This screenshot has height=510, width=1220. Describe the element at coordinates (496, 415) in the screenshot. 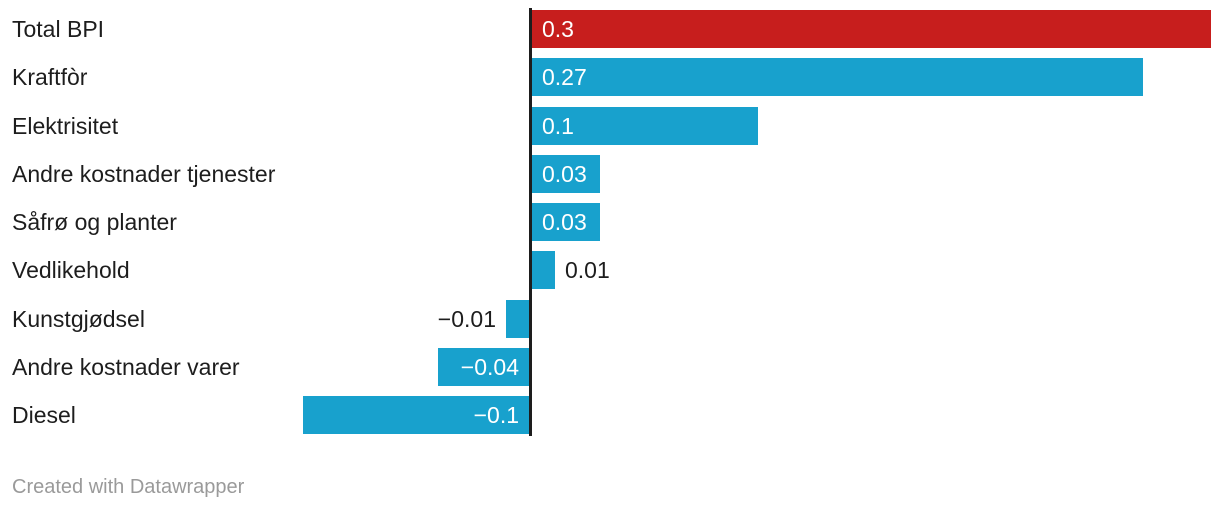

I see `value-label: −0.1` at that location.